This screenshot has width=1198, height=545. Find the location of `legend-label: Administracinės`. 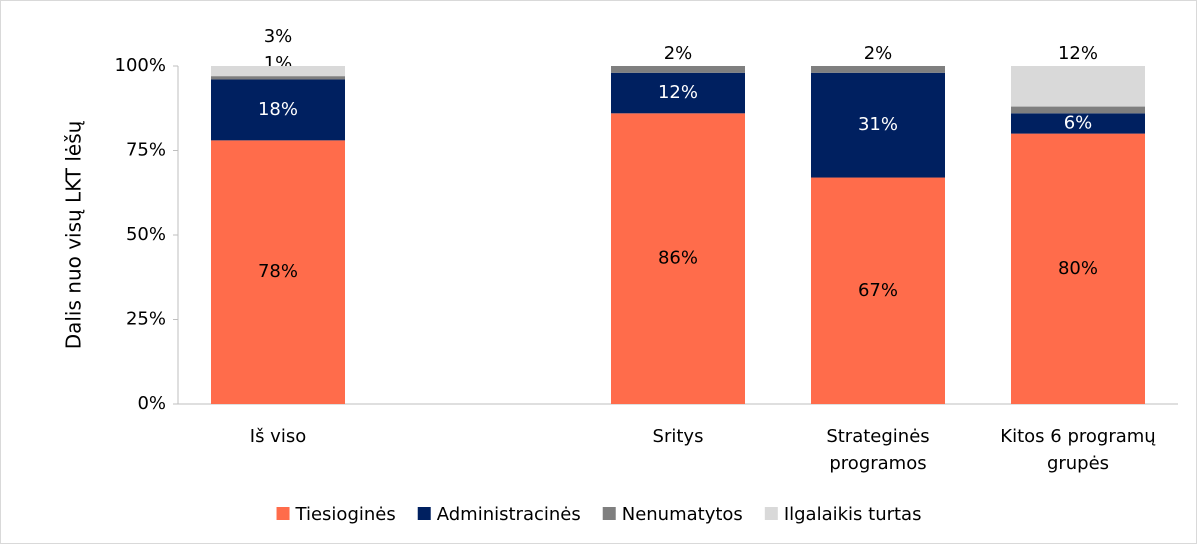

legend-label: Administracinės is located at coordinates (509, 514).